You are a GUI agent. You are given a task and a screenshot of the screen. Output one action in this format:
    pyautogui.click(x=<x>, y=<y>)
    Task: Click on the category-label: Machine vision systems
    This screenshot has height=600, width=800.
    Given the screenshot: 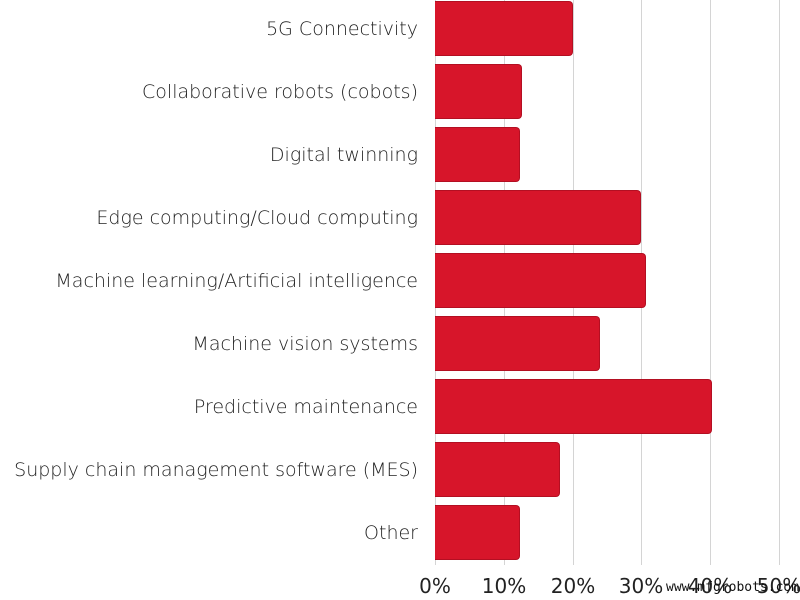 What is the action you would take?
    pyautogui.click(x=305, y=343)
    